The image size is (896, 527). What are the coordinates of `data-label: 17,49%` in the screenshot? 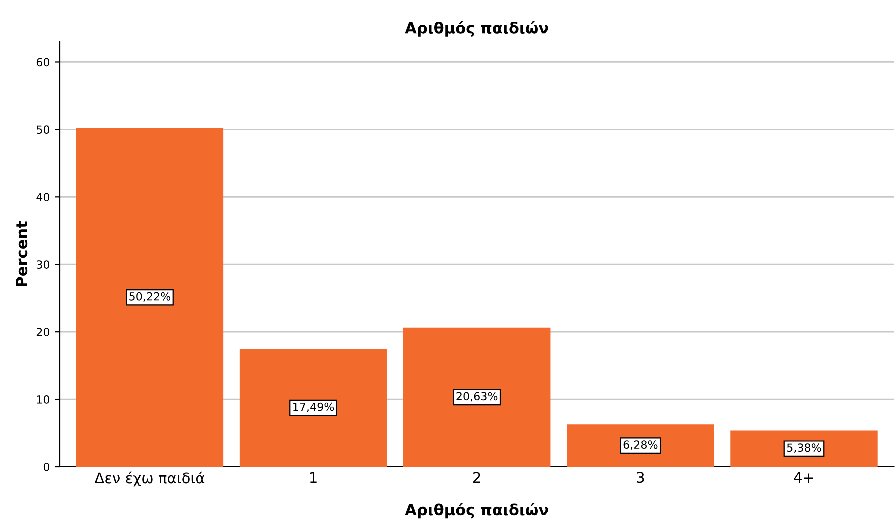 It's located at (314, 407).